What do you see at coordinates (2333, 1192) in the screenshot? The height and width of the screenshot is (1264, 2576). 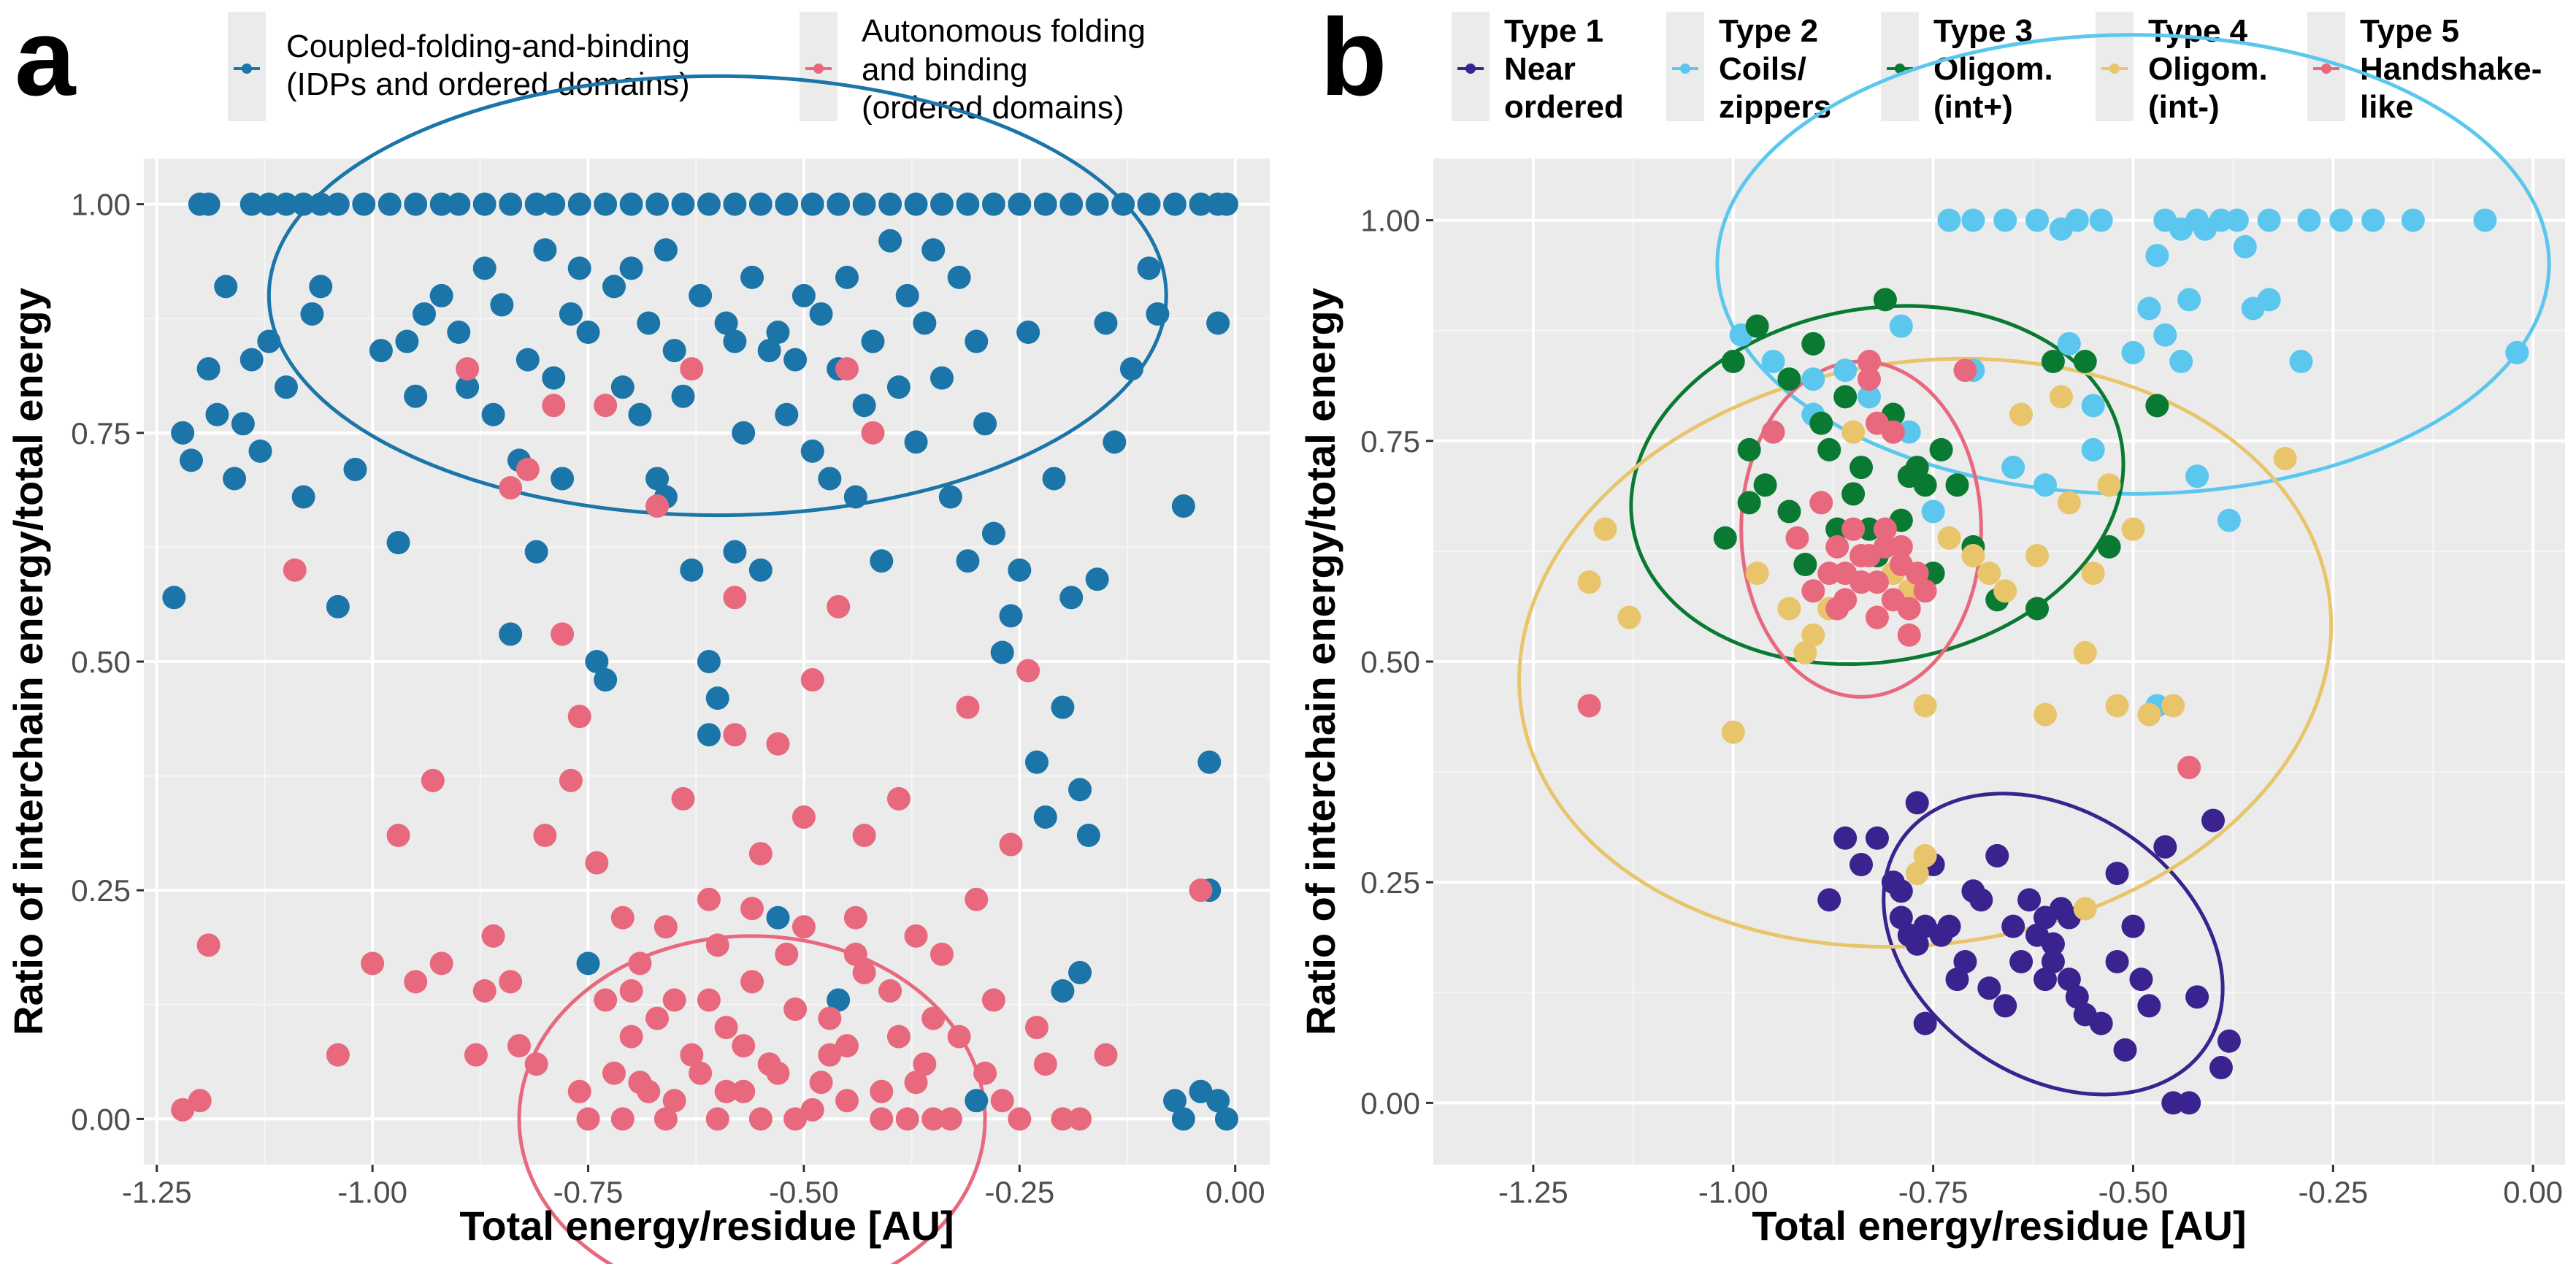 I see `x-tick-label: -0.25` at bounding box center [2333, 1192].